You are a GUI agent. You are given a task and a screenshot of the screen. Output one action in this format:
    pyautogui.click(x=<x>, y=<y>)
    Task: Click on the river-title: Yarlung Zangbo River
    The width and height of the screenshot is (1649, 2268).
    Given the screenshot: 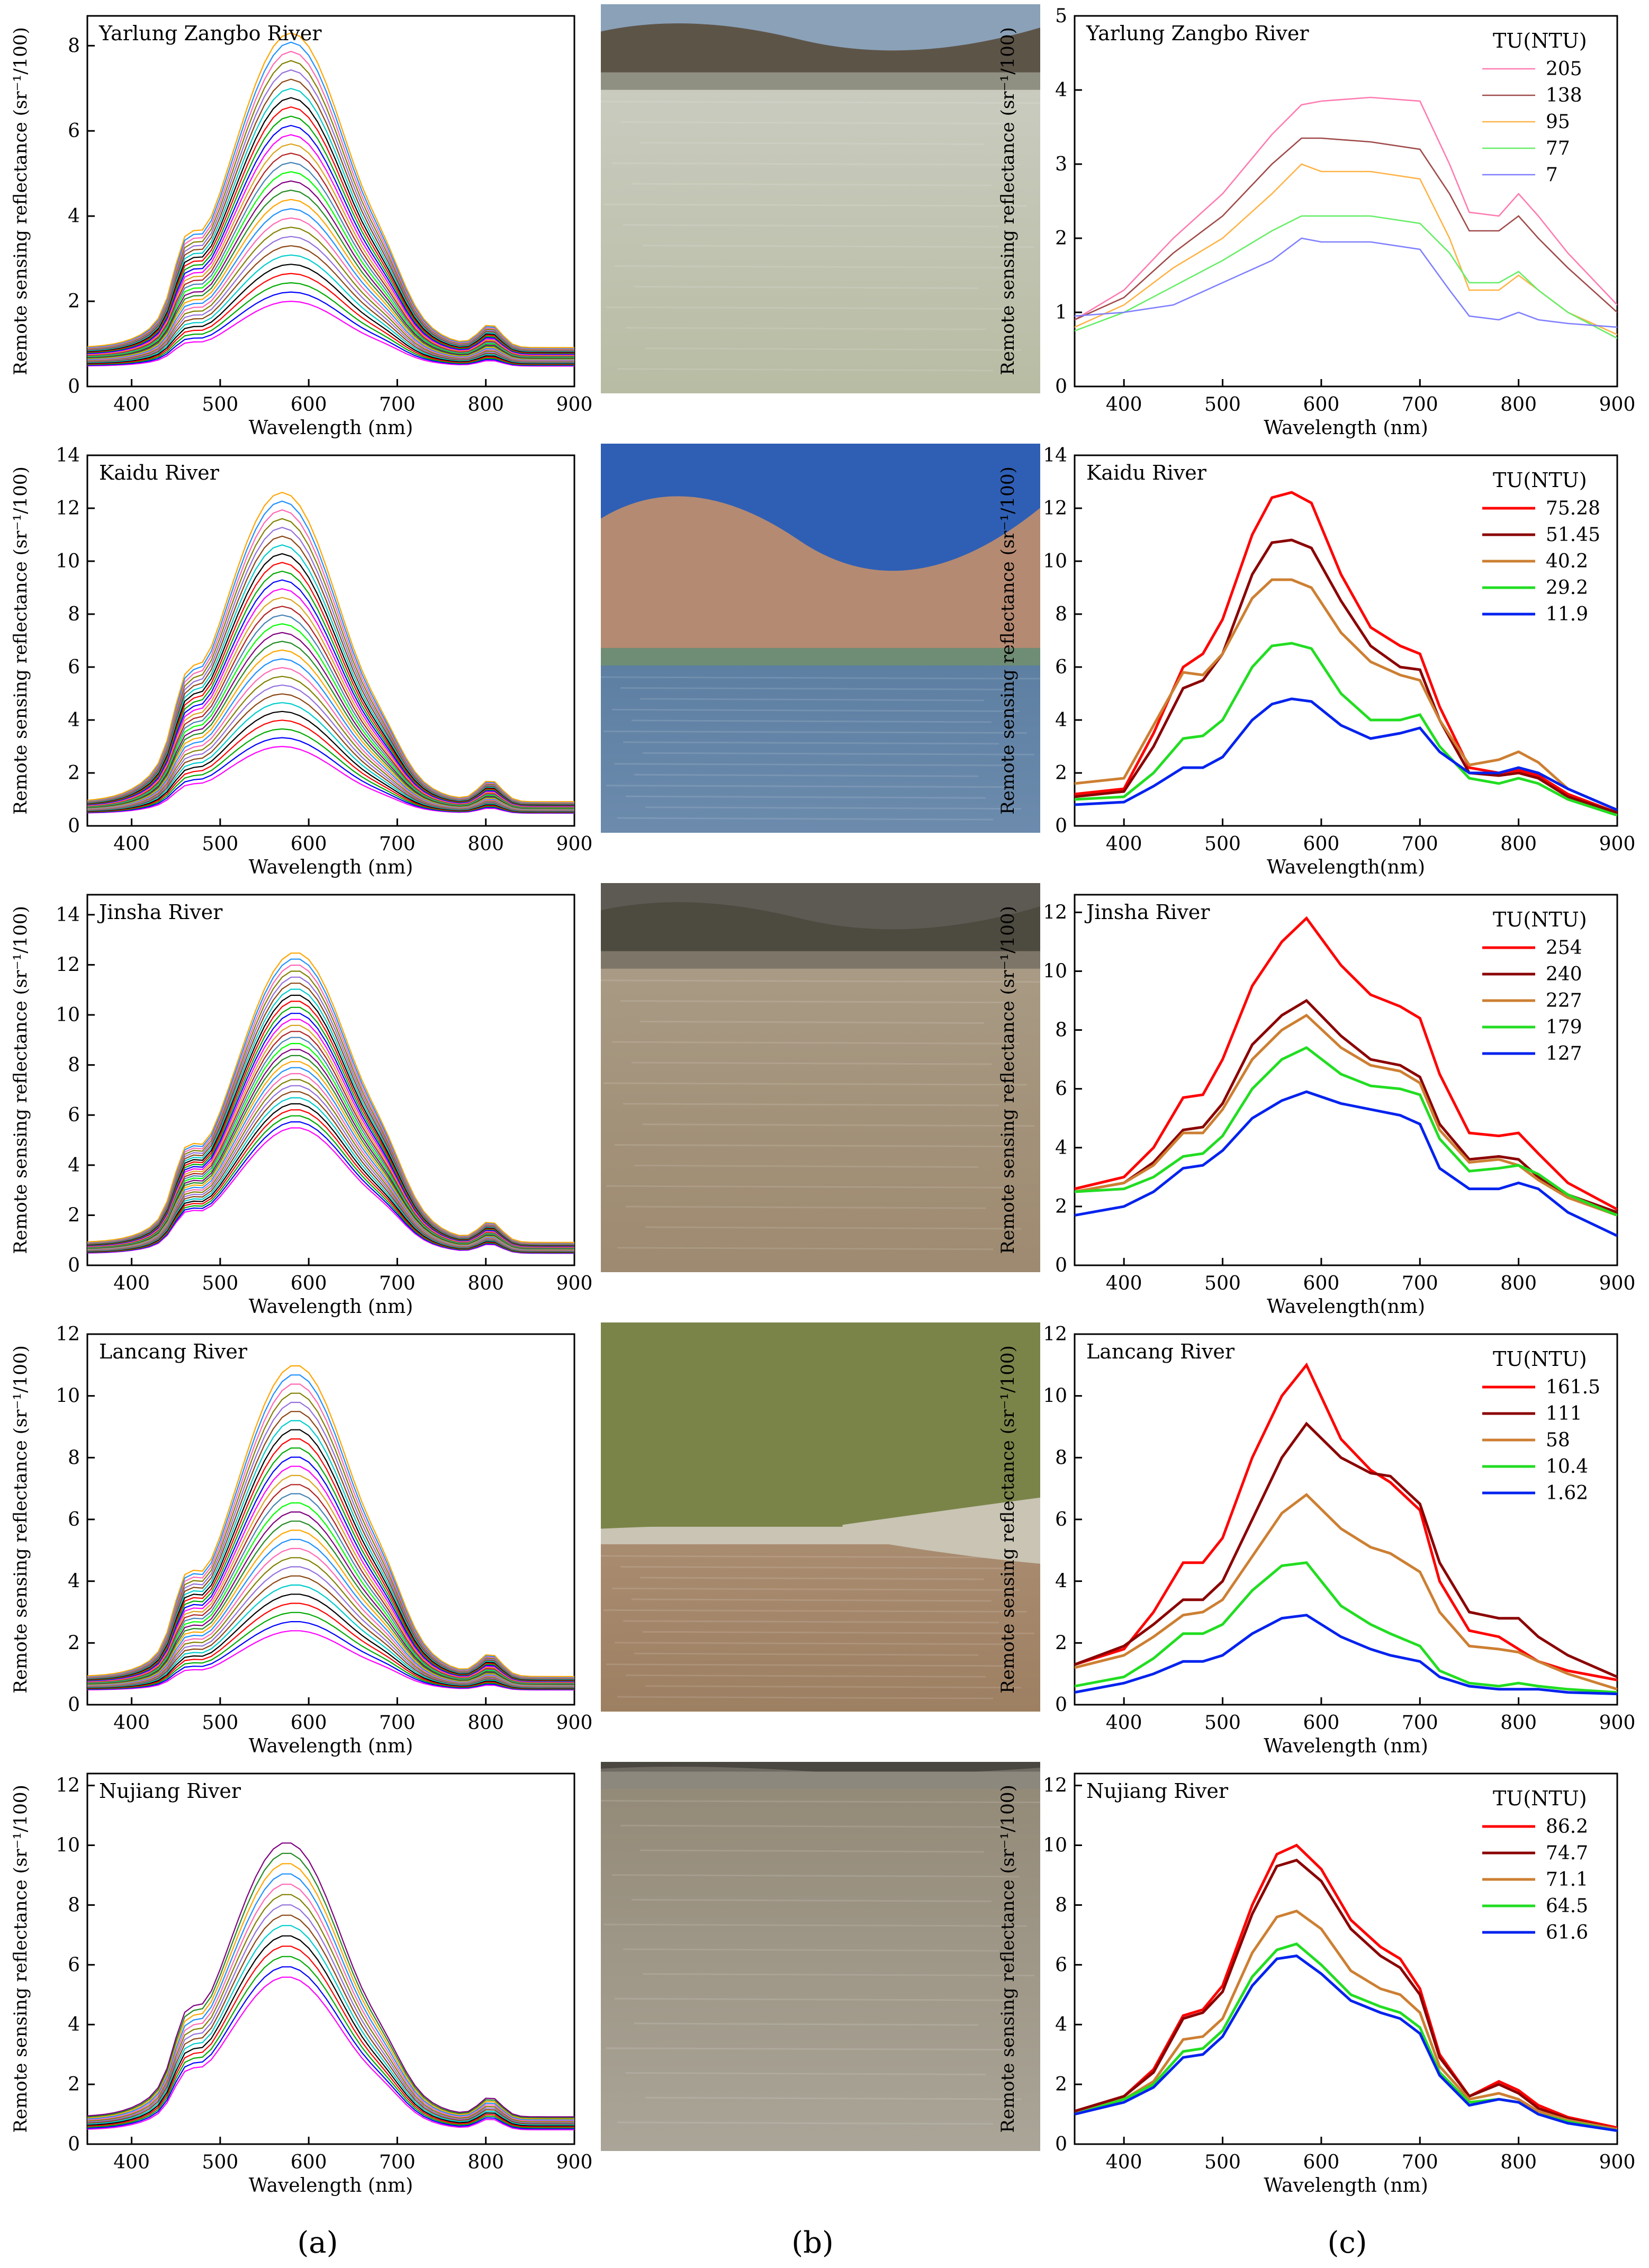 What is the action you would take?
    pyautogui.click(x=1197, y=33)
    